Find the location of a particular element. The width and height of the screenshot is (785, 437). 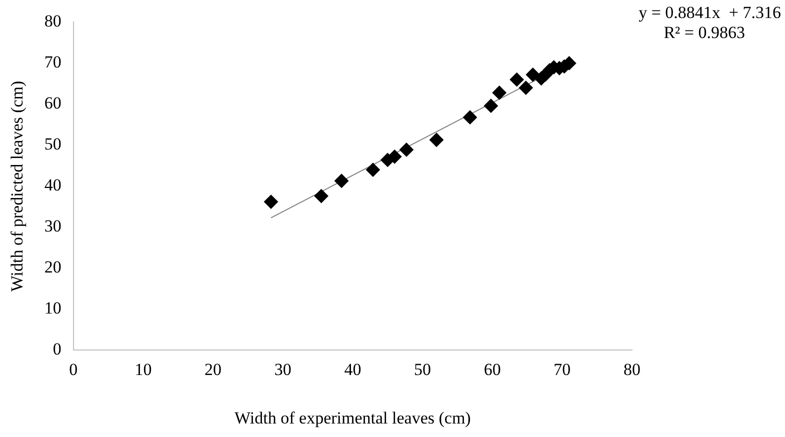

x-tick-label: 20 is located at coordinates (213, 369).